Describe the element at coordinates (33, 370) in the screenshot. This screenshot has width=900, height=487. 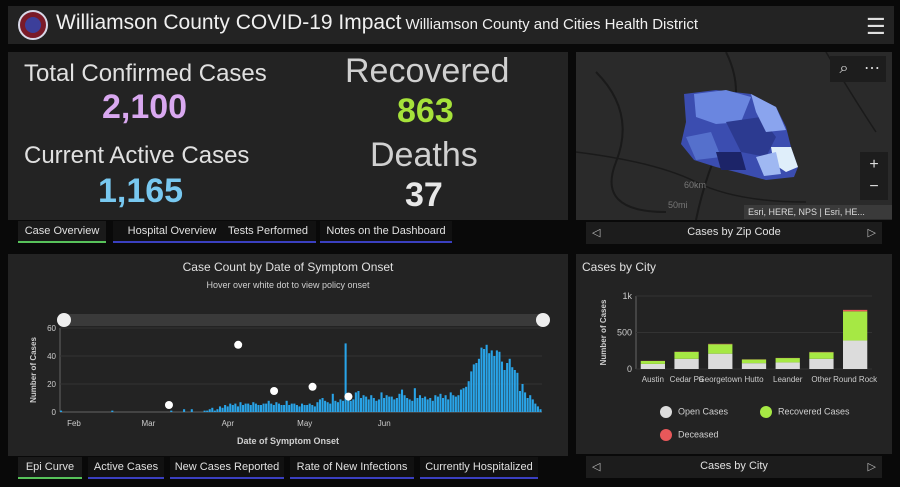
I see `epi-y-label: Number of Cases` at that location.